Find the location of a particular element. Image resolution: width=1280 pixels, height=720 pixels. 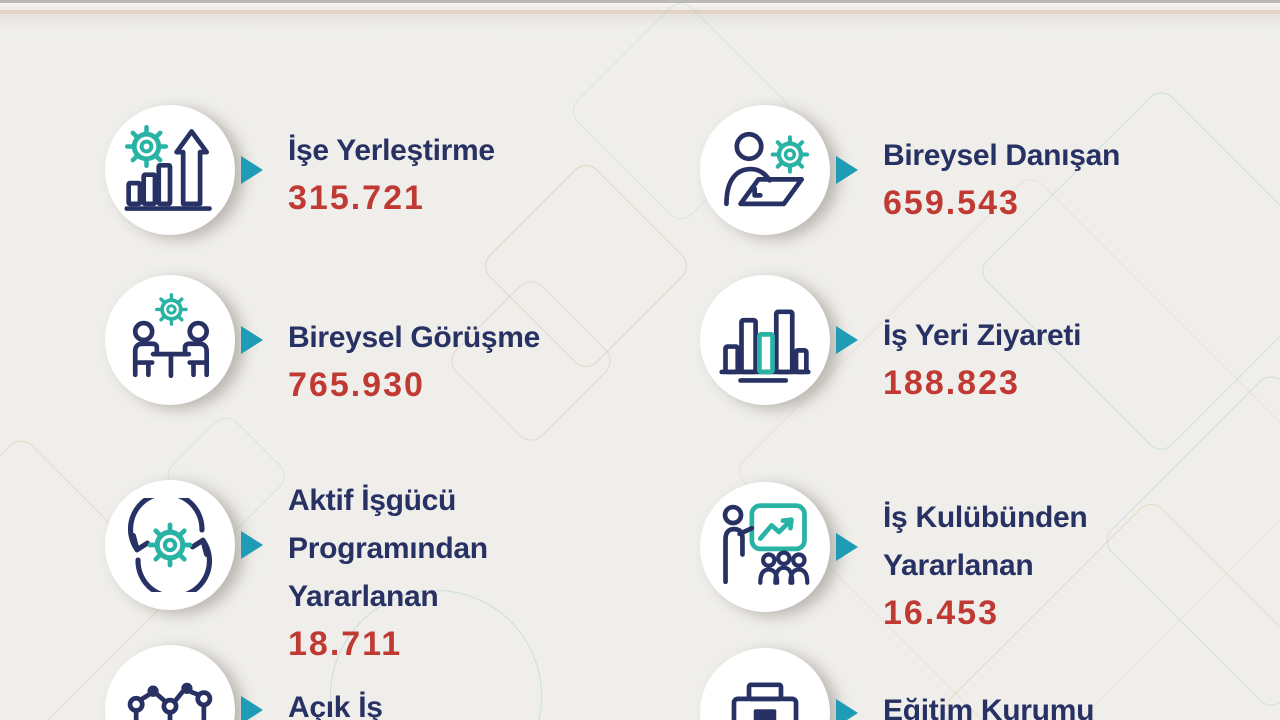

stat-label: Bireysel Danışan is located at coordinates (1001, 155).